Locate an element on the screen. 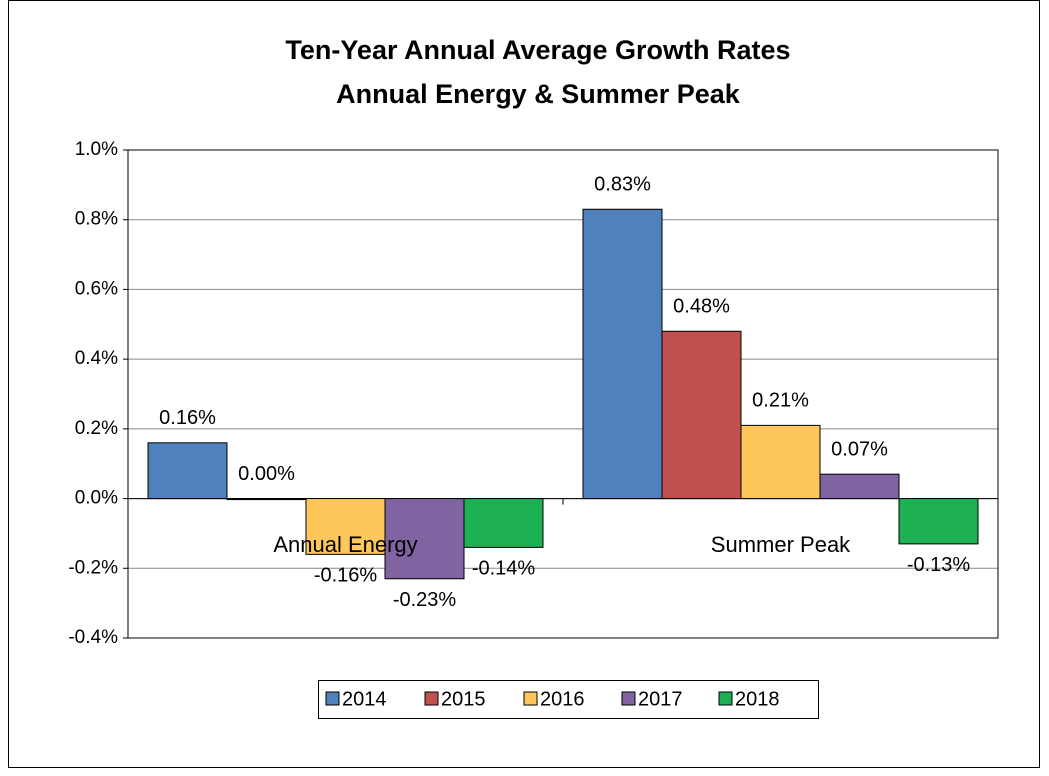 The image size is (1049, 776). y-tick-label: -0.2% is located at coordinates (93, 567).